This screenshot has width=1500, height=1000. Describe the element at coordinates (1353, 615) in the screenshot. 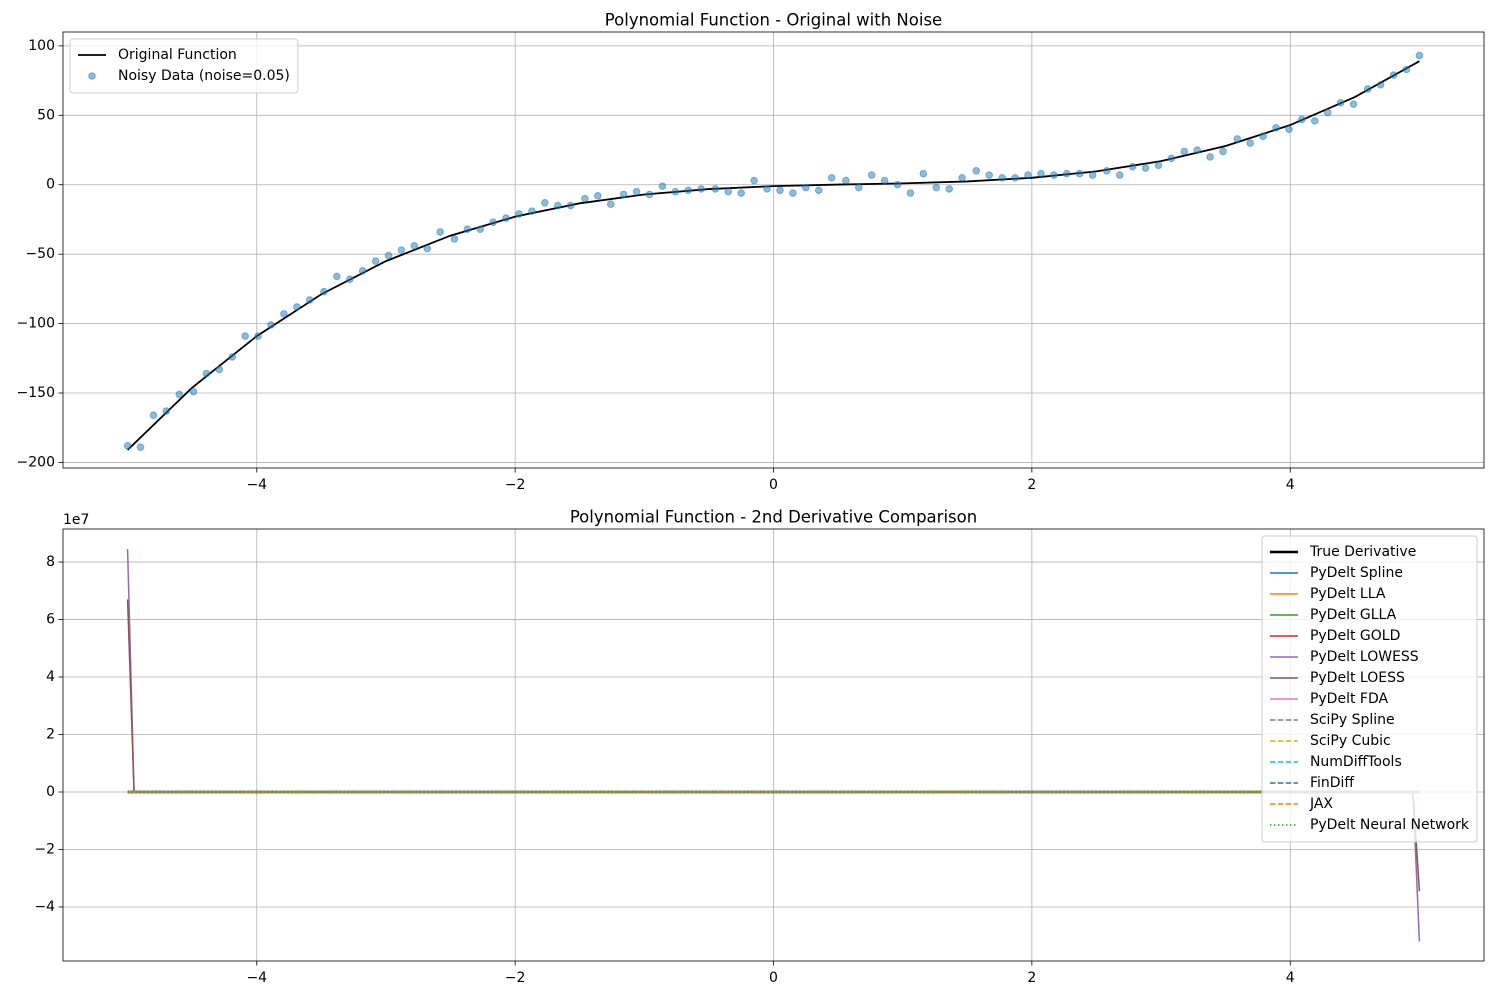

I see `legend-label: PyDelt GLLA` at that location.